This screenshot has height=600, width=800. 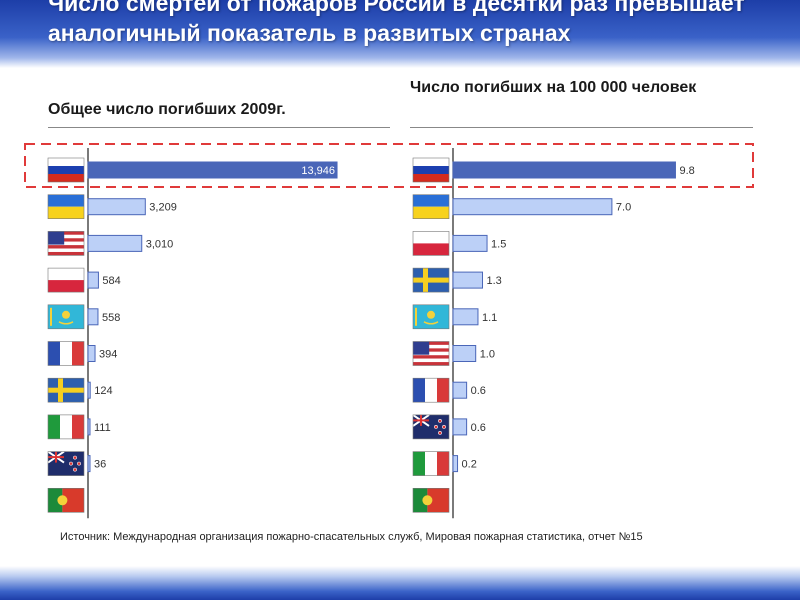 I want to click on highlight-box, so click(x=389, y=165).